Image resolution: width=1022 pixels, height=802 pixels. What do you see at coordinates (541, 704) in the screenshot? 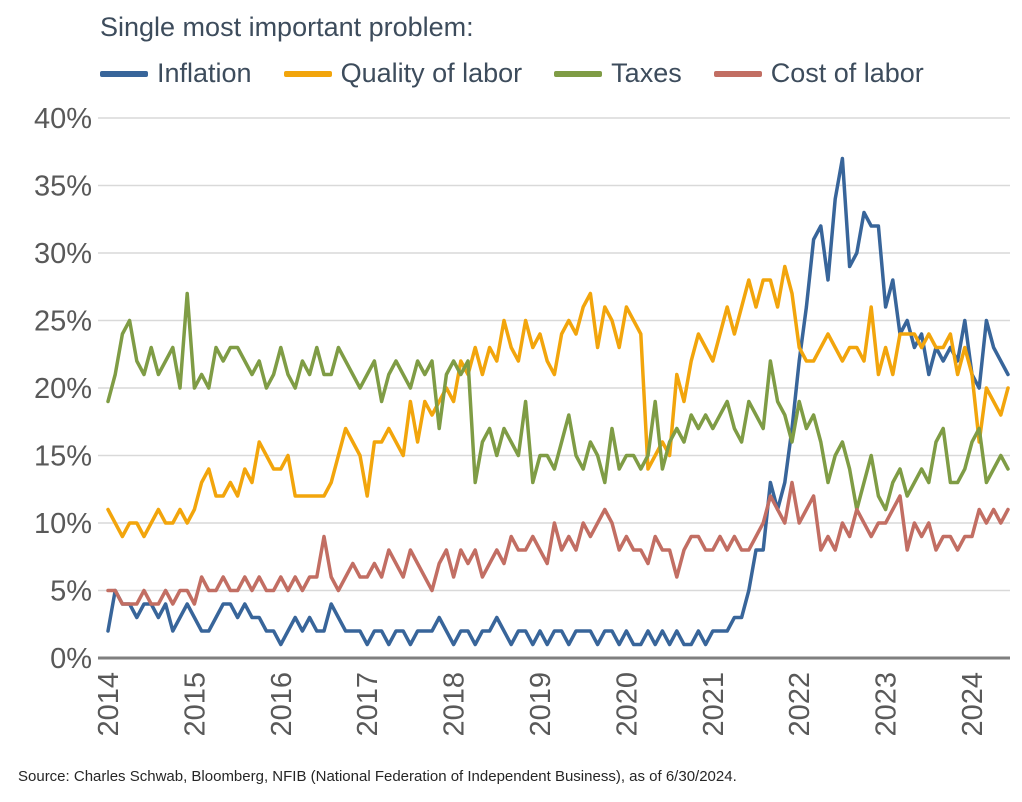
I see `x-tick-label: 2019` at bounding box center [541, 704].